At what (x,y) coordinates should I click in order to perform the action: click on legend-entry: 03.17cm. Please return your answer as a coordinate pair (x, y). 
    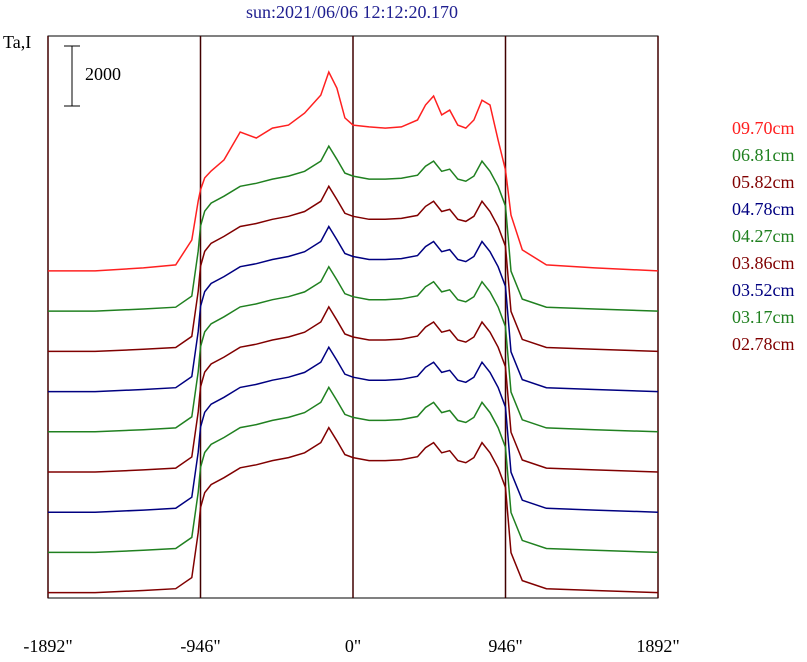
    Looking at the image, I should click on (763, 317).